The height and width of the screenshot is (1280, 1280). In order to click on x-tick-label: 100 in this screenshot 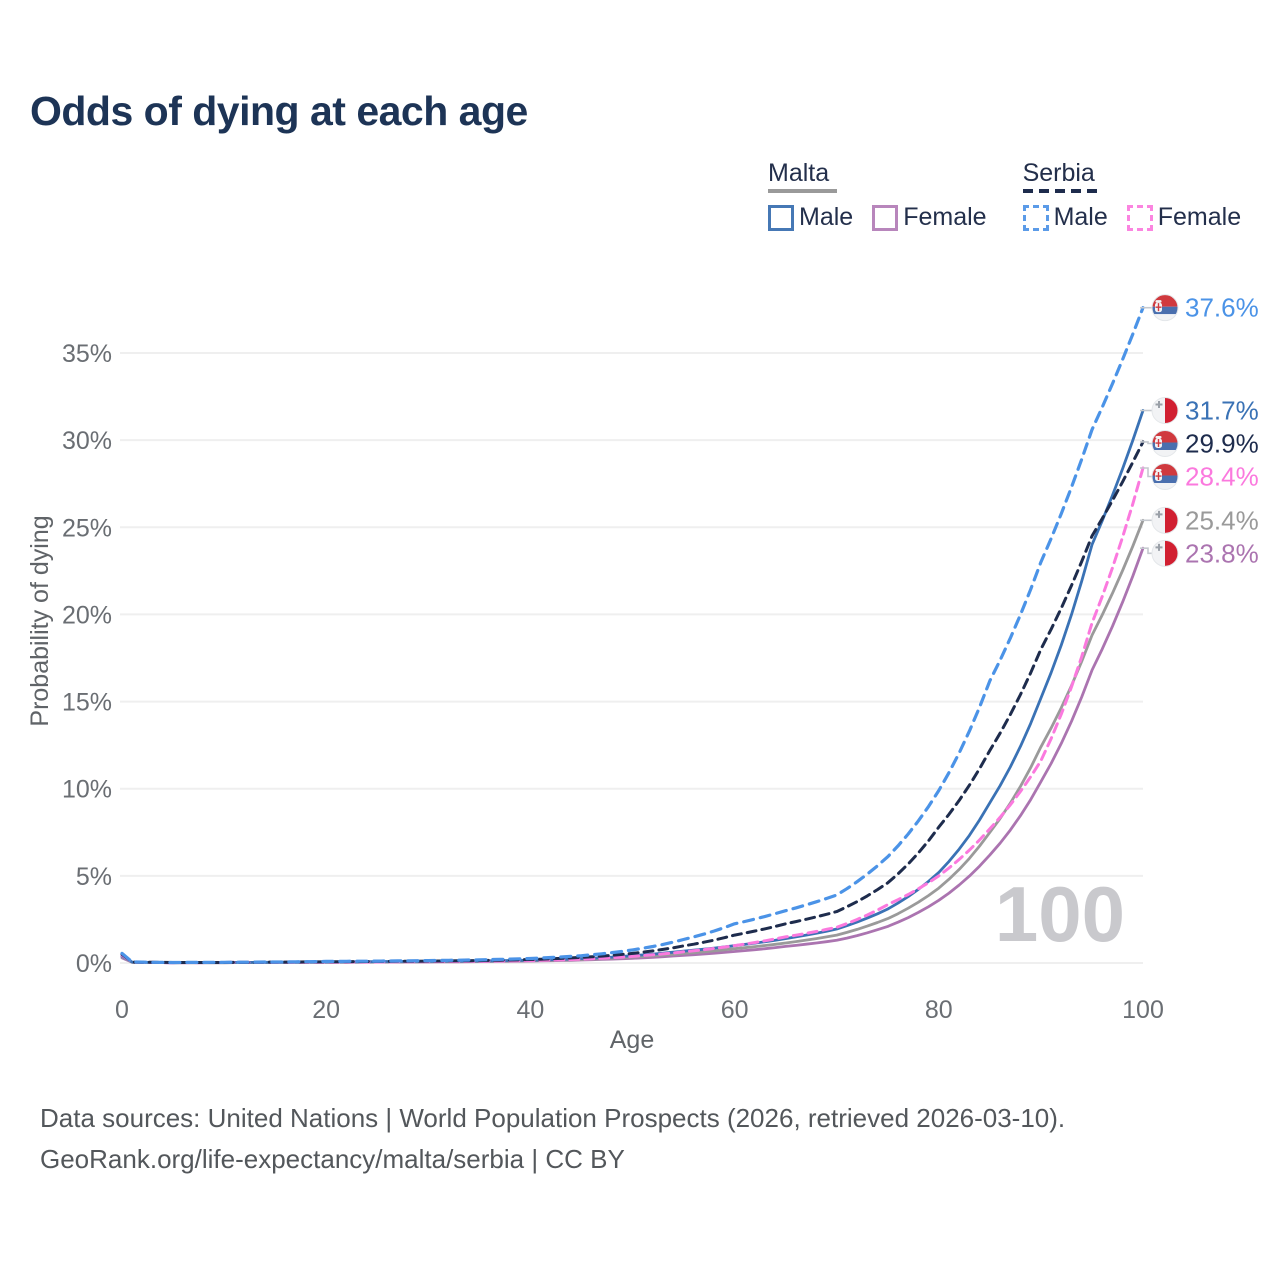, I will do `click(1143, 1010)`.